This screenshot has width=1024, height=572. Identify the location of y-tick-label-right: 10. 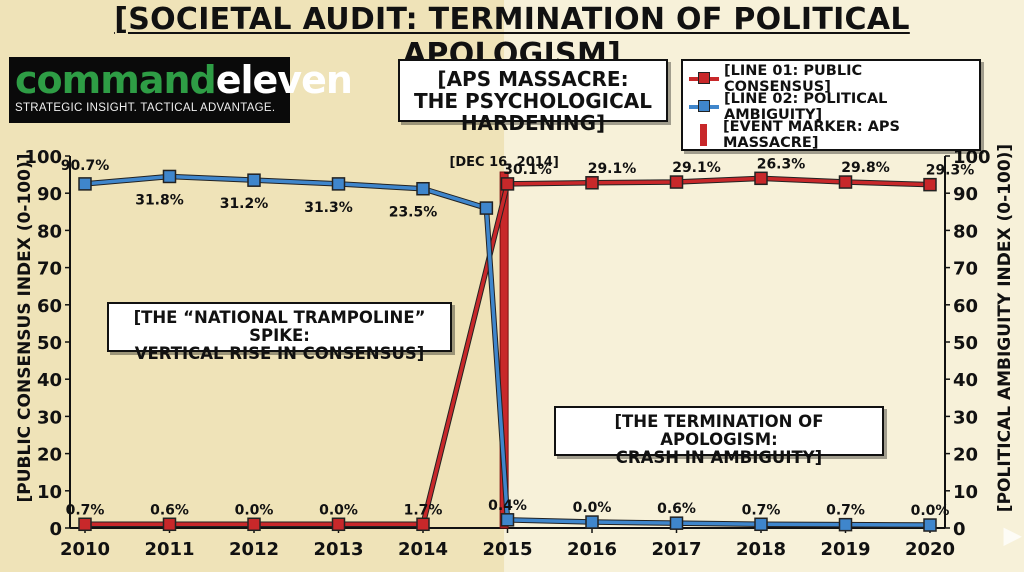
(965, 492).